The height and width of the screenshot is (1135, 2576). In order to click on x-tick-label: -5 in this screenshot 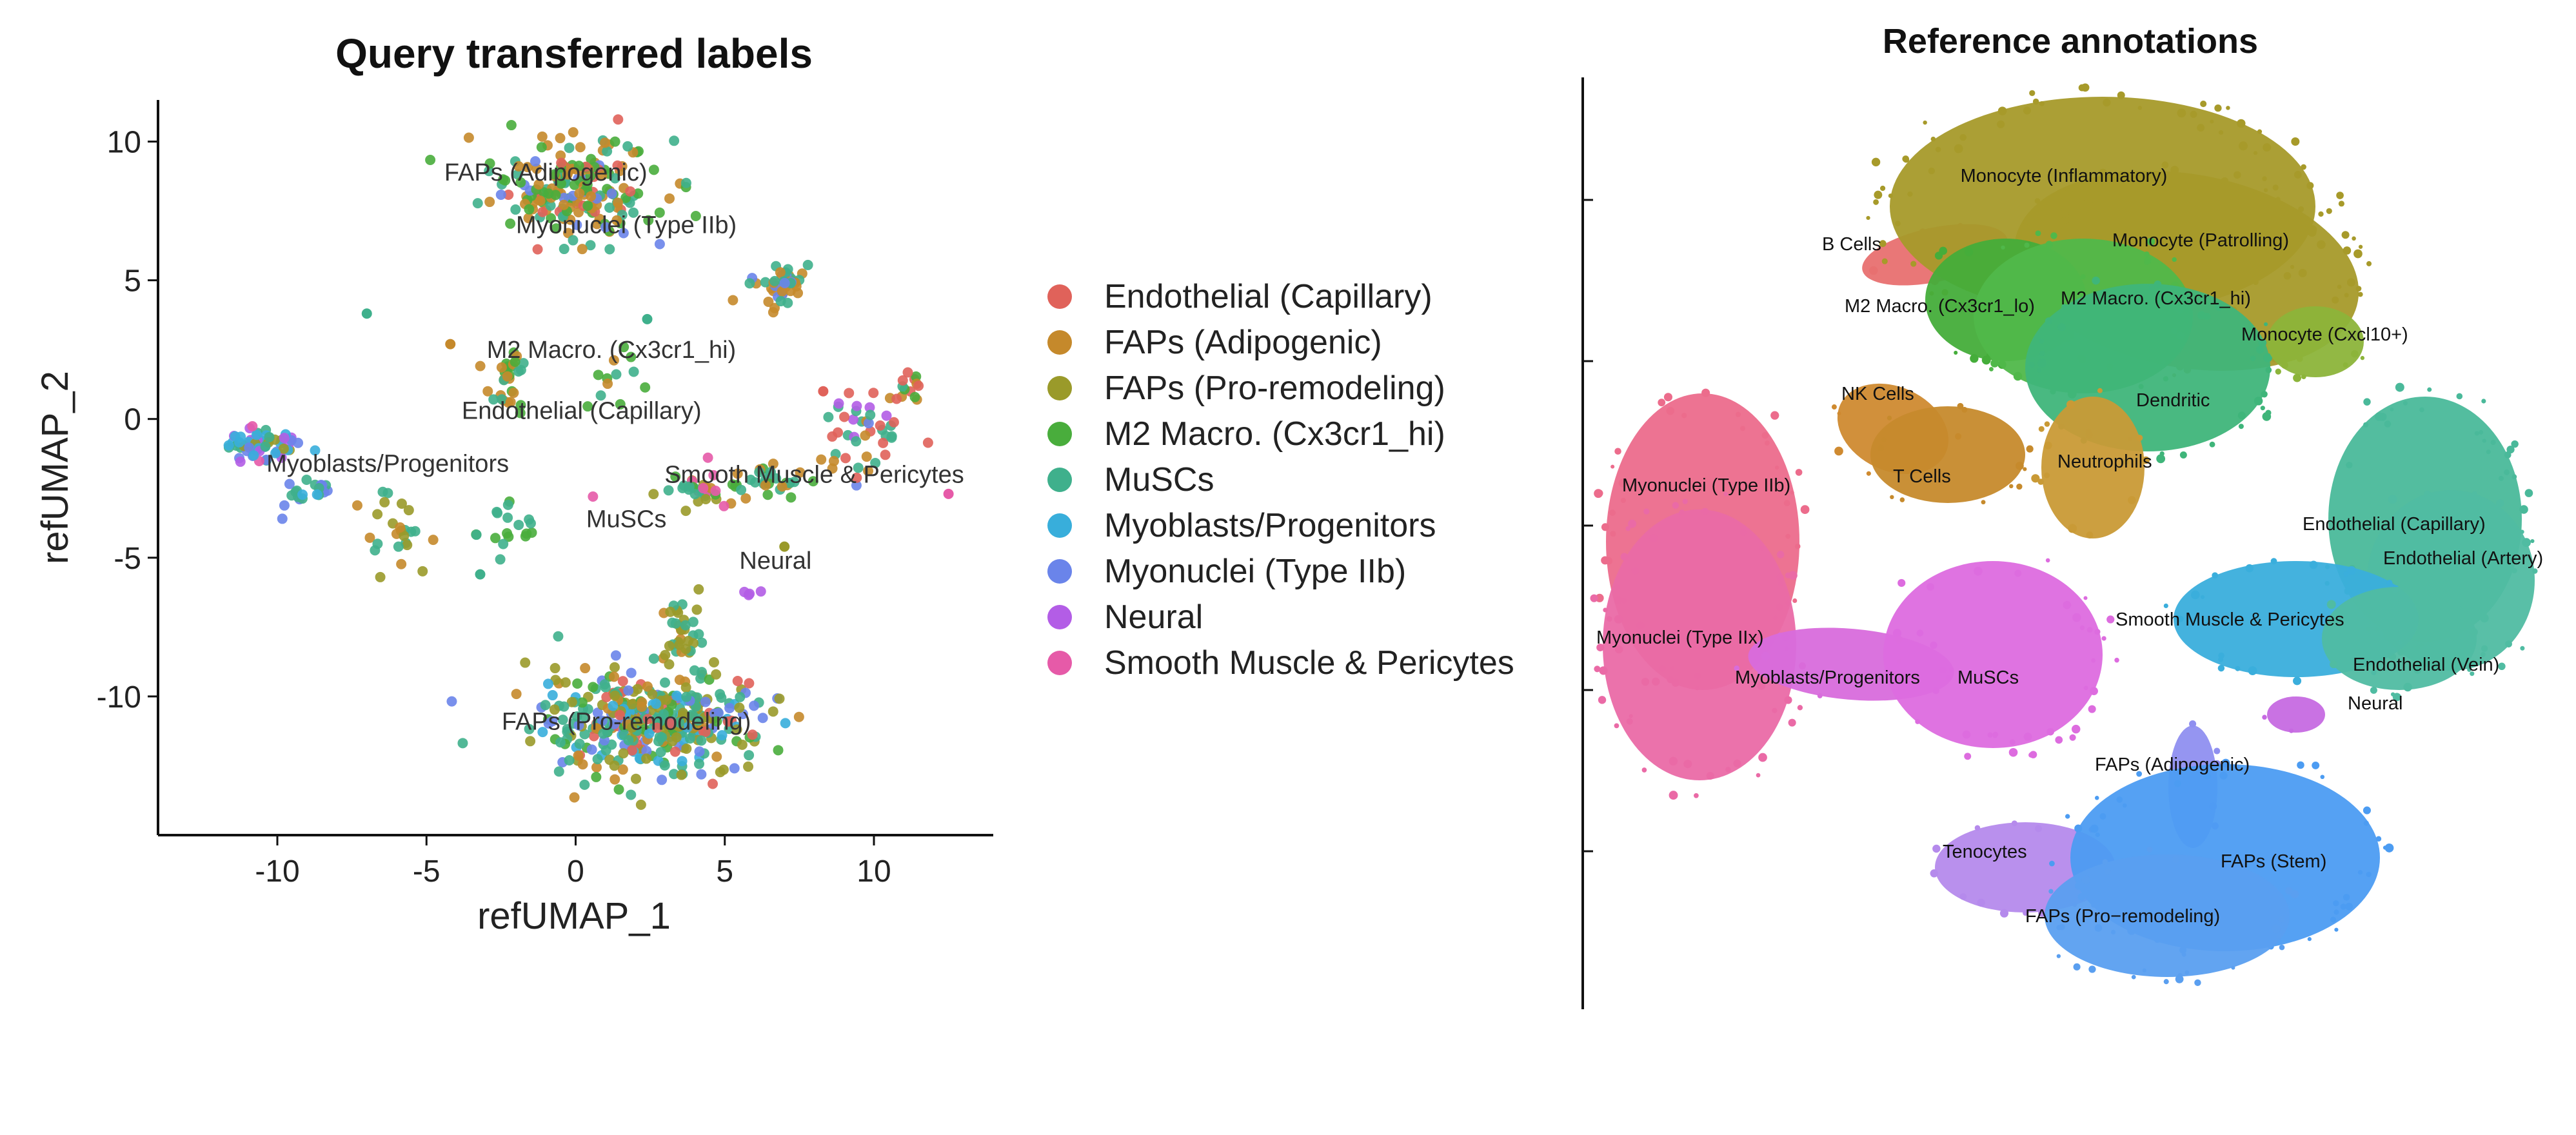, I will do `click(427, 872)`.